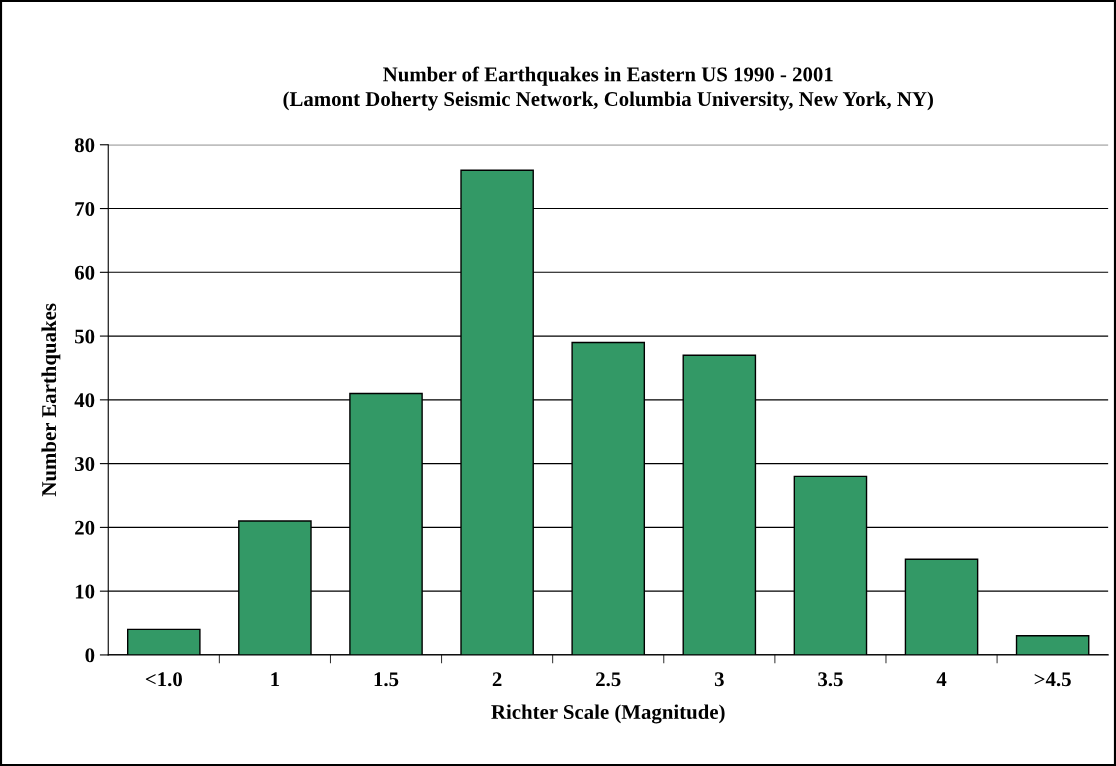  What do you see at coordinates (84, 400) in the screenshot?
I see `y-tick-label: 40` at bounding box center [84, 400].